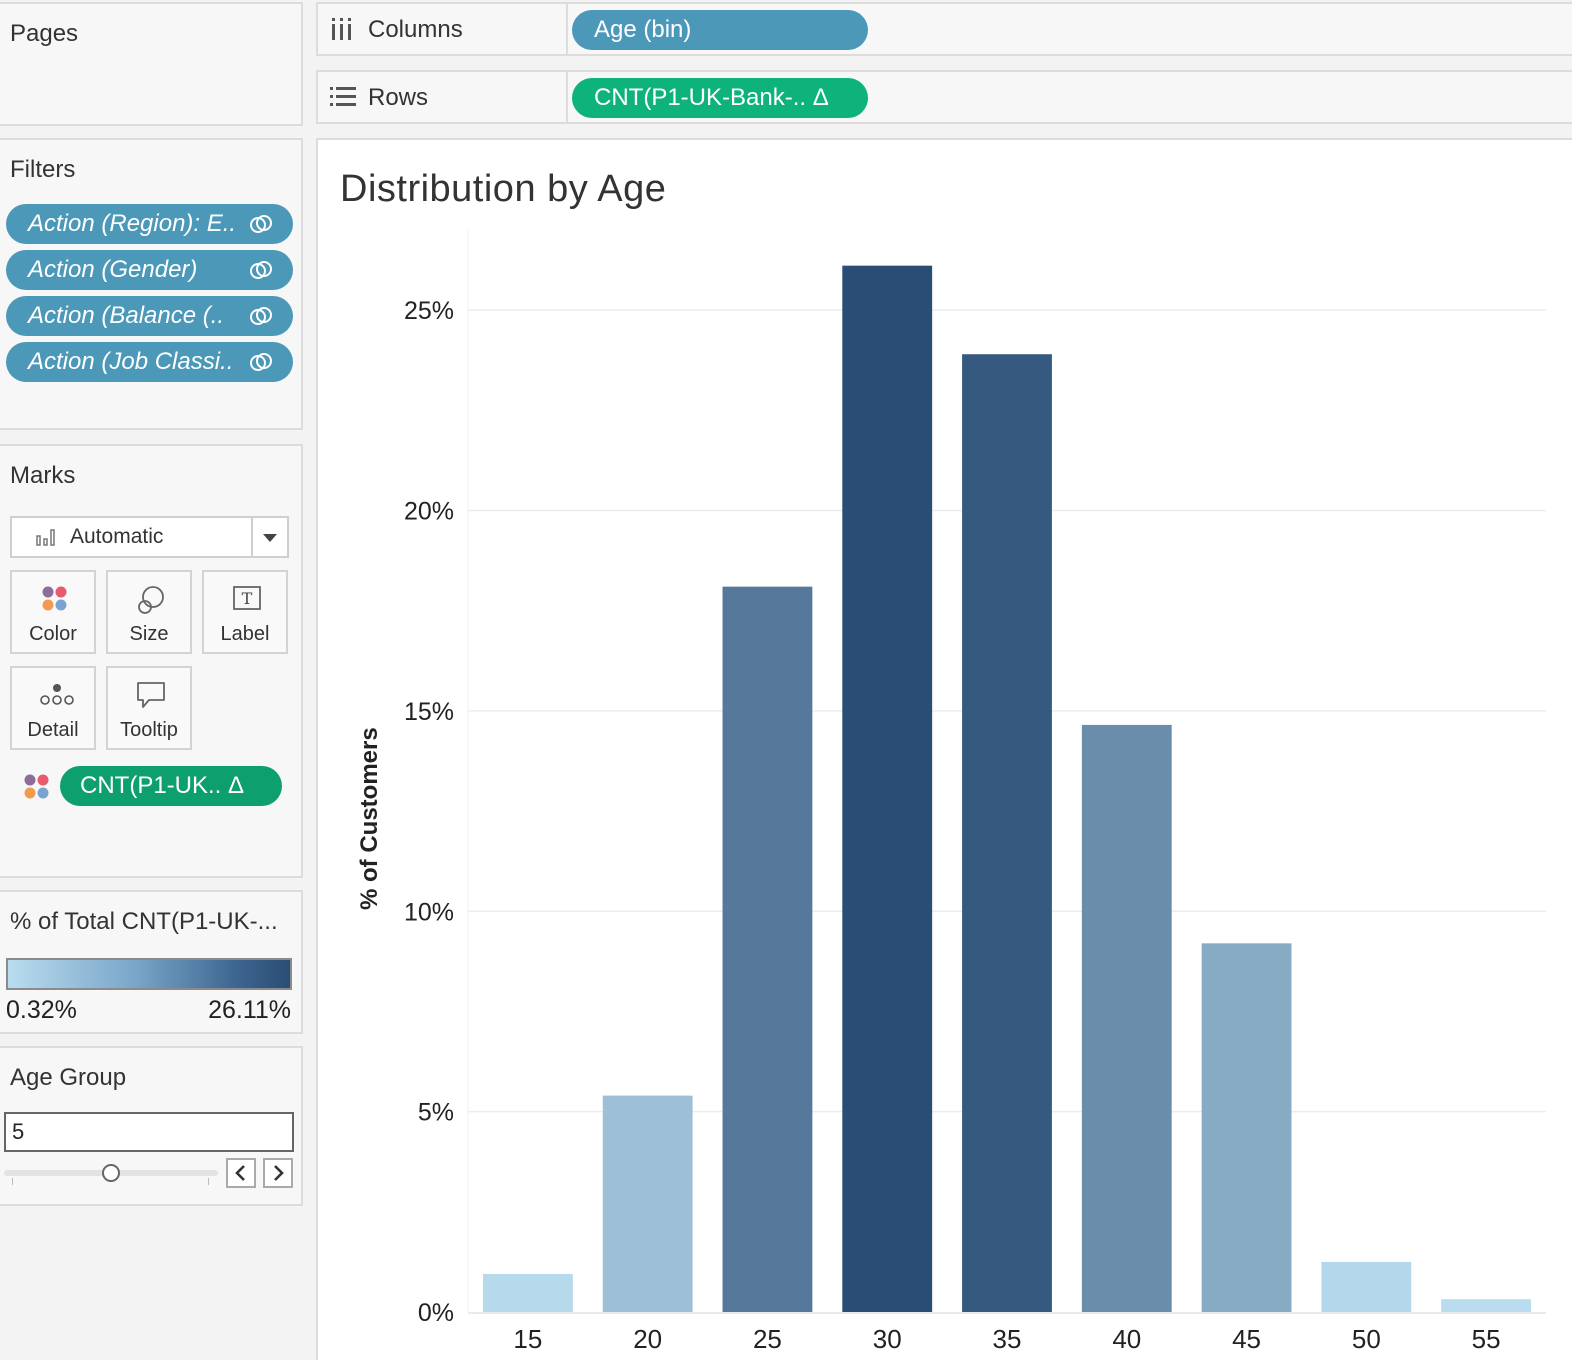  I want to click on rows-label: Rows, so click(398, 97).